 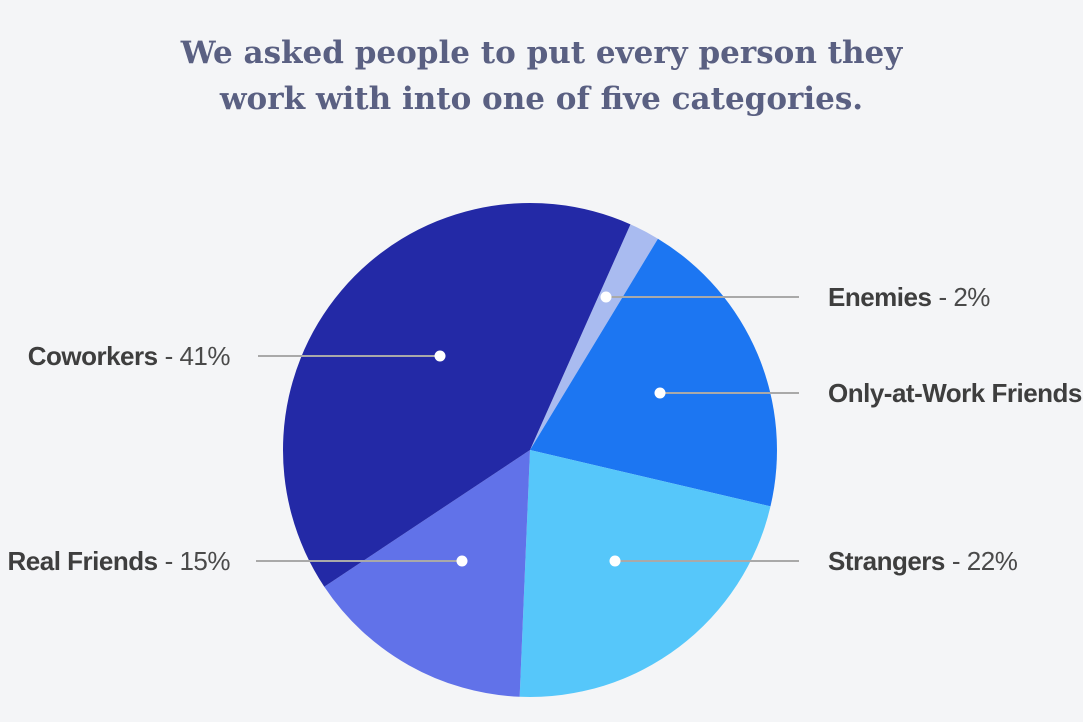 I want to click on chart-title-line-2: work with into one of five categories., so click(x=541, y=99).